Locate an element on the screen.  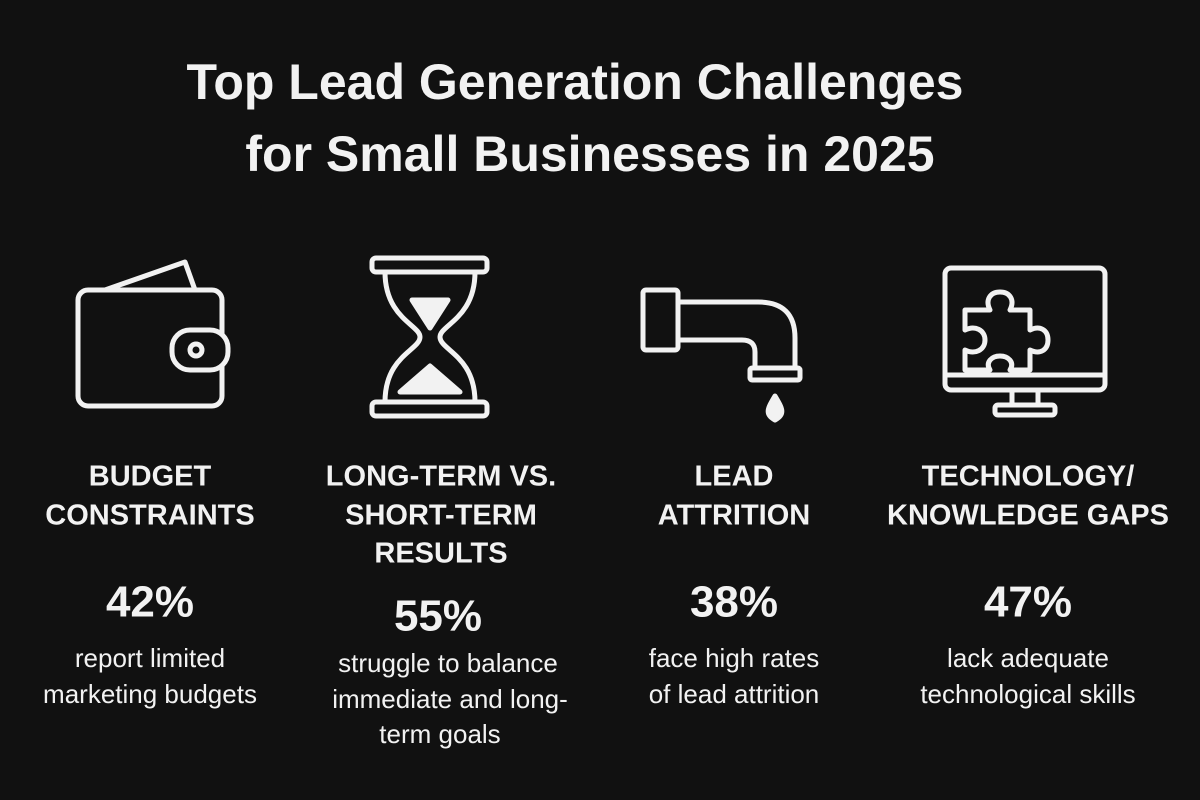
item-stat: 42% is located at coordinates (150, 602).